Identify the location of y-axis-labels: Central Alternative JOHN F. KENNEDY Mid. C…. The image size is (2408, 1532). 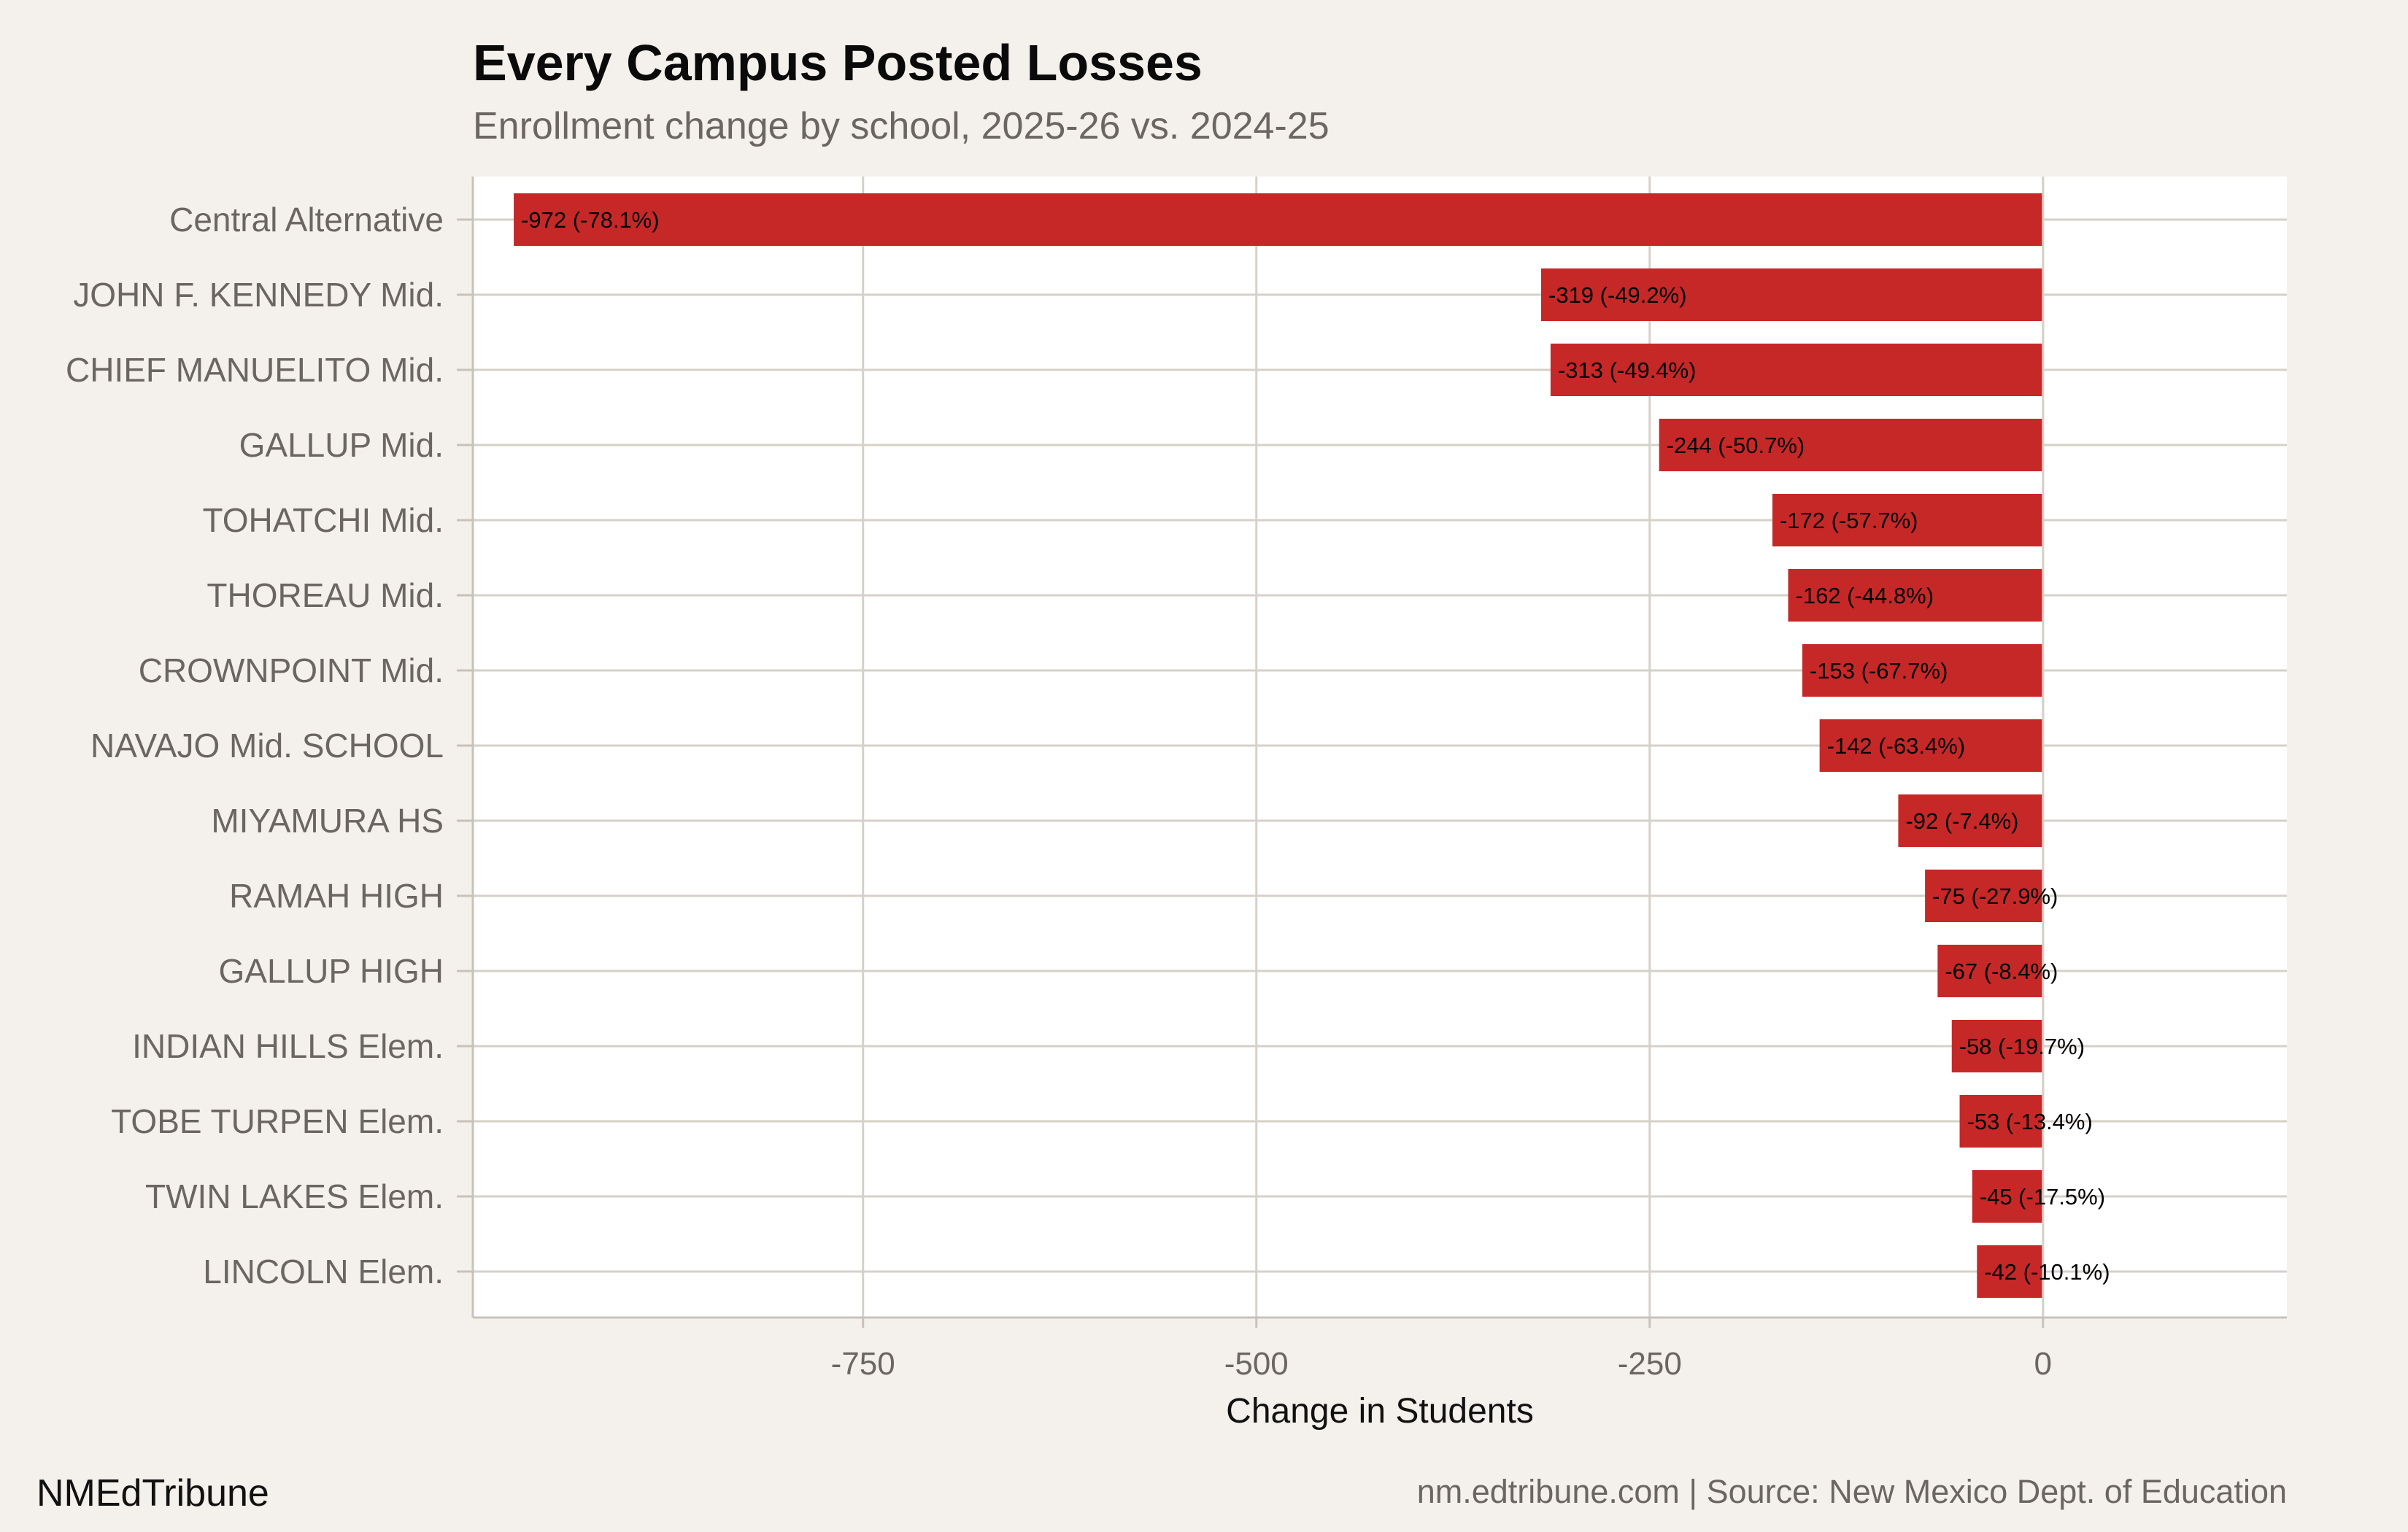
(269, 746).